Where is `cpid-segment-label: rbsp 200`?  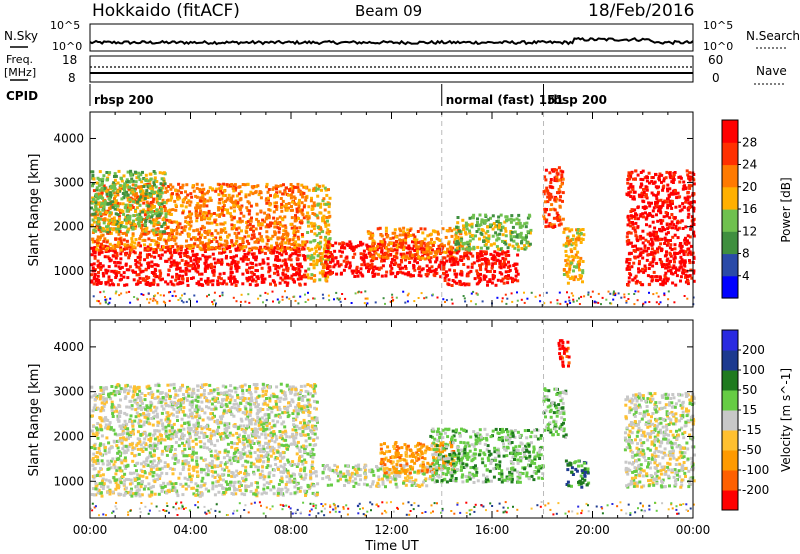
cpid-segment-label: rbsp 200 is located at coordinates (577, 100).